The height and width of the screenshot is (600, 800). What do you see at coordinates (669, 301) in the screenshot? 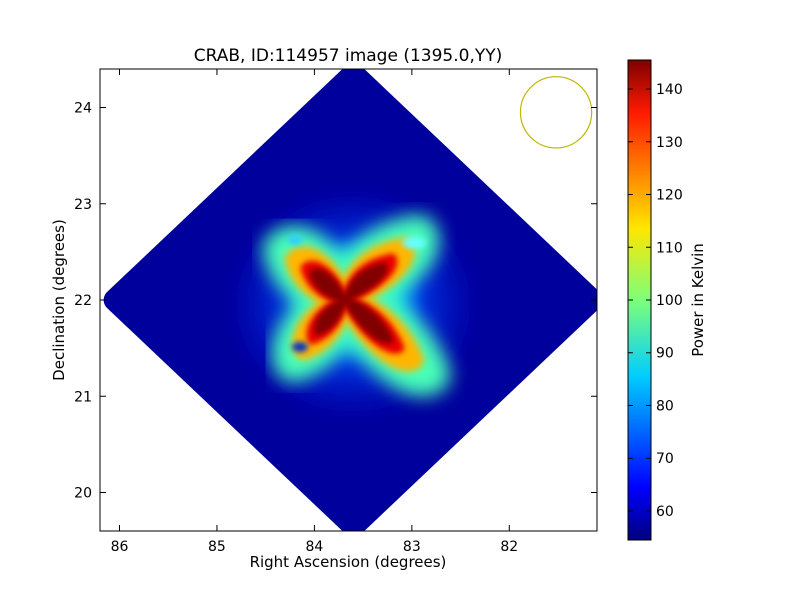
I see `colorbar-tick-label: 100` at bounding box center [669, 301].